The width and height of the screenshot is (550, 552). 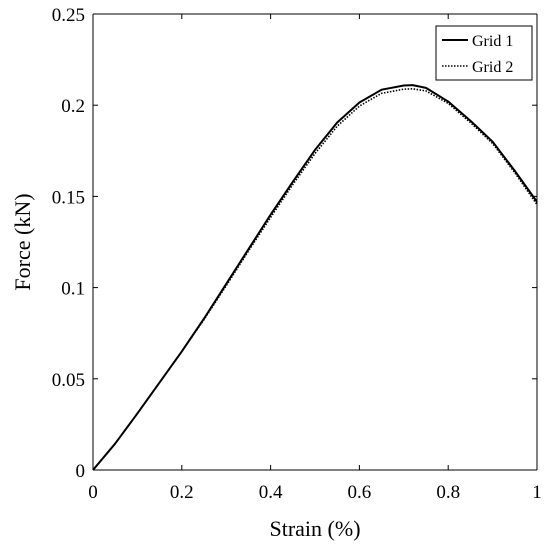 I want to click on legend-label-grid-1: Grid 1, so click(x=492, y=41).